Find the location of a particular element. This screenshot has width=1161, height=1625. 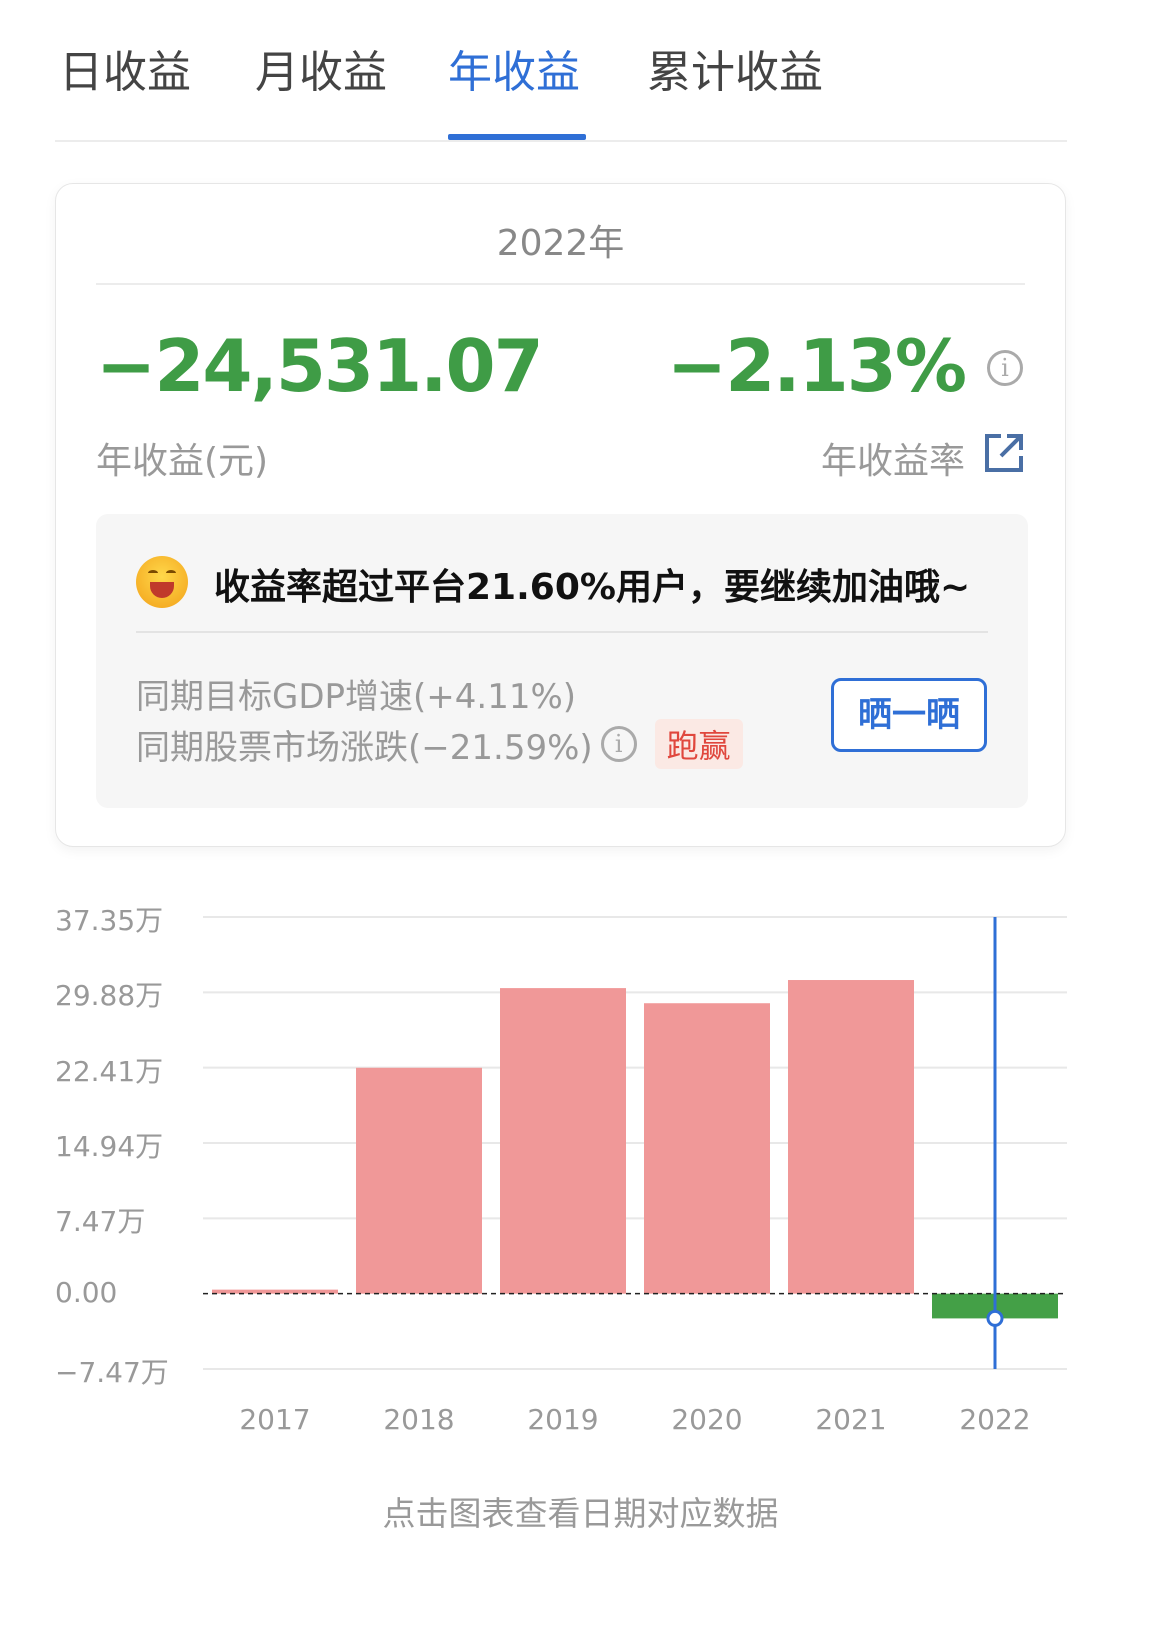

tab-cumulative: 累计收益 is located at coordinates (735, 72).